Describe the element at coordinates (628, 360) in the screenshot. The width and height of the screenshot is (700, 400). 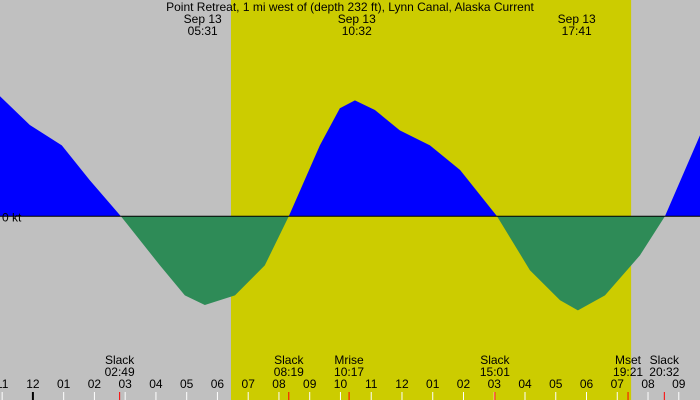
I see `event-name: Mset` at that location.